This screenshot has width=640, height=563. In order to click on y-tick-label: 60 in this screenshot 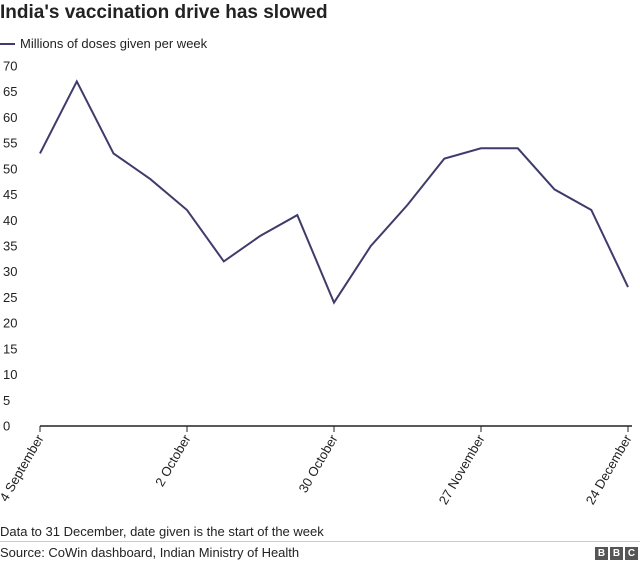, I will do `click(10, 117)`.